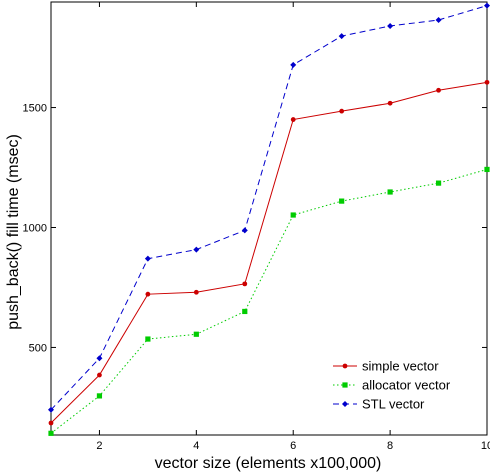 This screenshot has height=472, width=490. What do you see at coordinates (406, 385) in the screenshot?
I see `legend-label: allocator vector` at bounding box center [406, 385].